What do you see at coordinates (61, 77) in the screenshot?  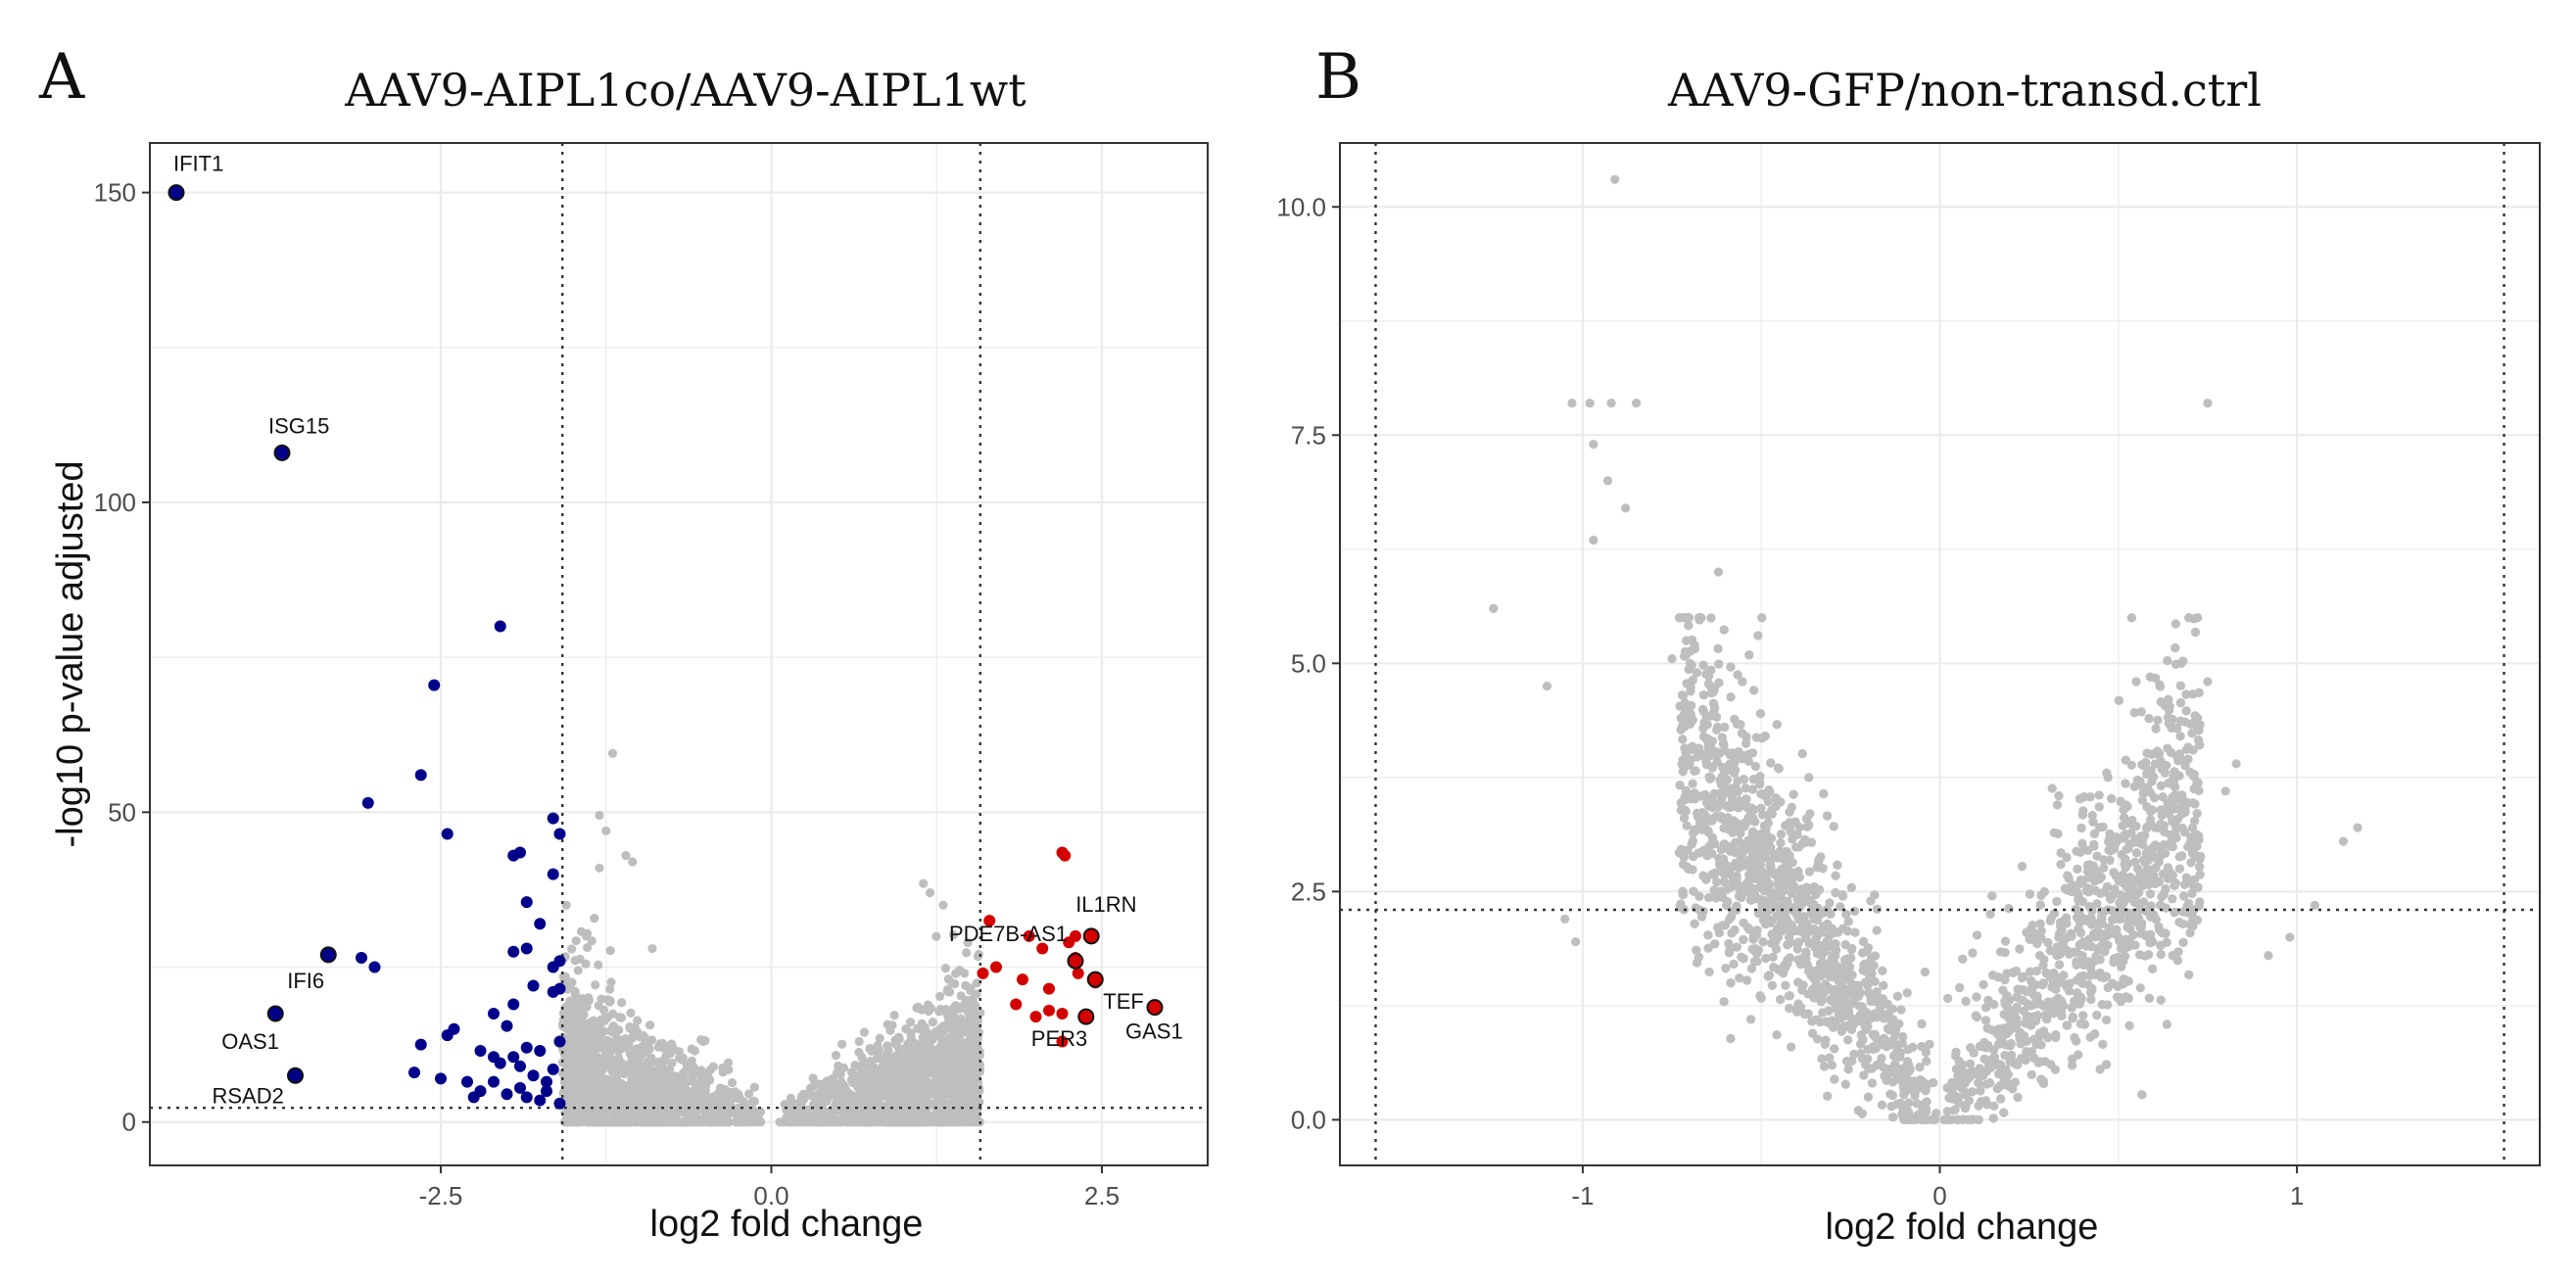 I see `panel-a-letter: A` at bounding box center [61, 77].